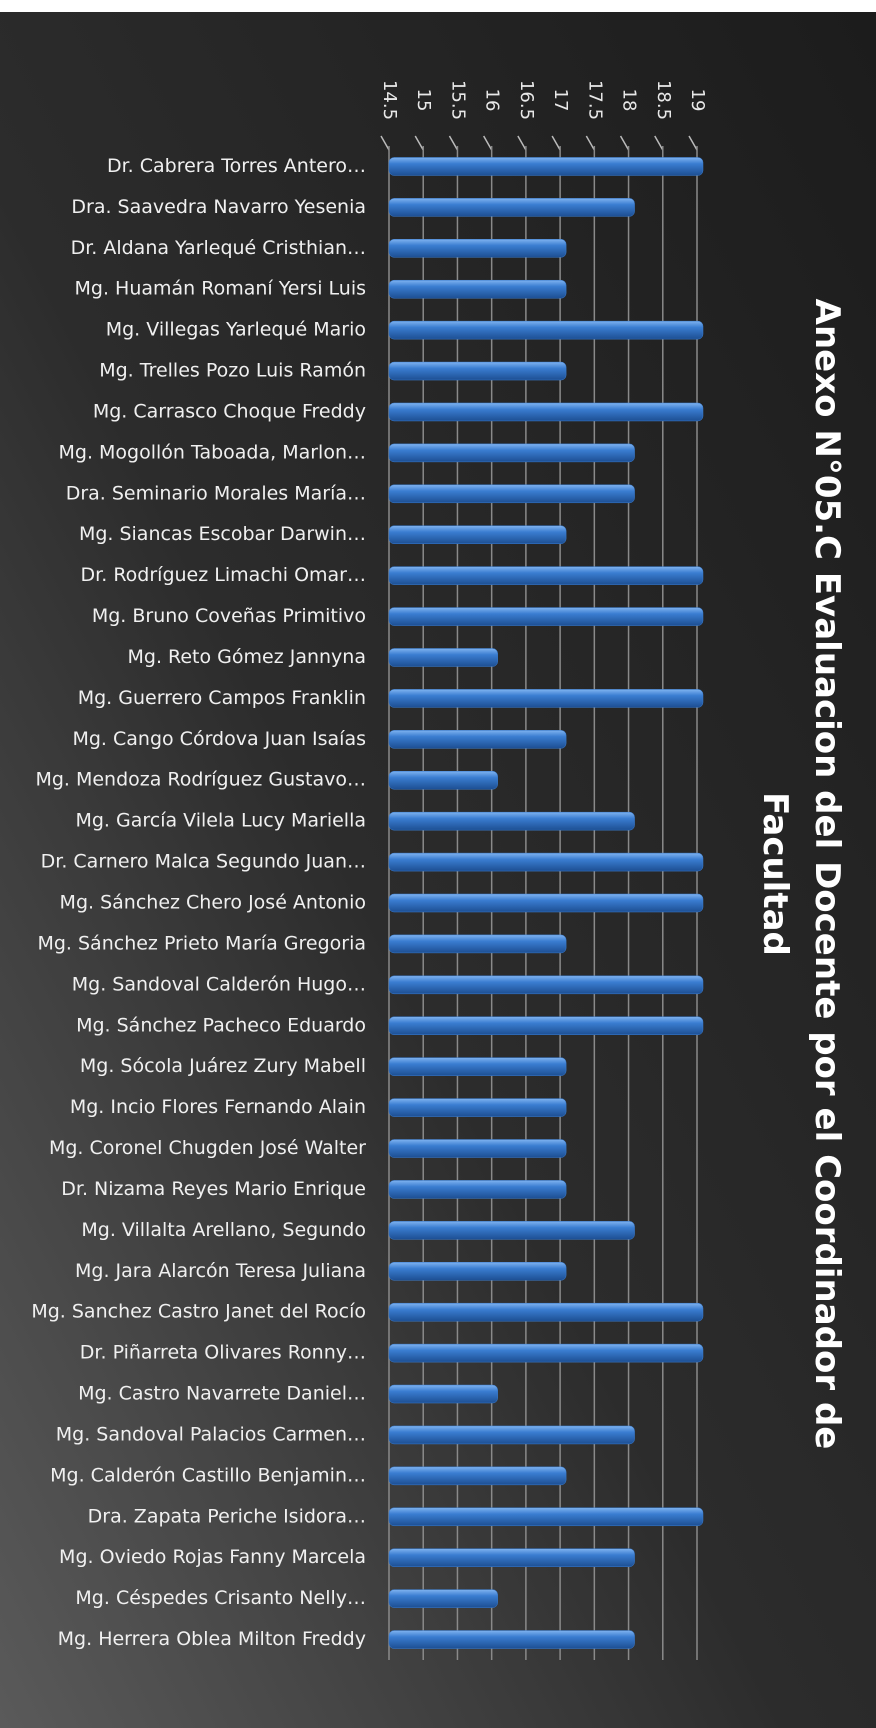 This screenshot has height=1728, width=876. What do you see at coordinates (594, 100) in the screenshot?
I see `x-tick-label: 17.5` at bounding box center [594, 100].